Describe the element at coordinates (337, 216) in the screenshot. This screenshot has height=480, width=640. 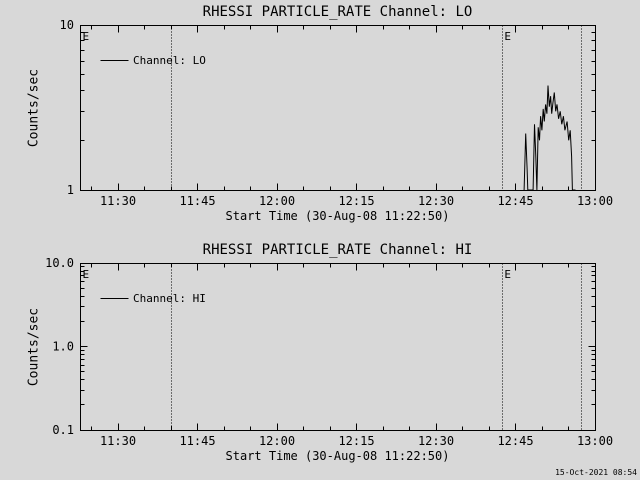
I see `lo-panel-xaxis-label: Start Time (30-Aug-08 11:22:50)` at that location.